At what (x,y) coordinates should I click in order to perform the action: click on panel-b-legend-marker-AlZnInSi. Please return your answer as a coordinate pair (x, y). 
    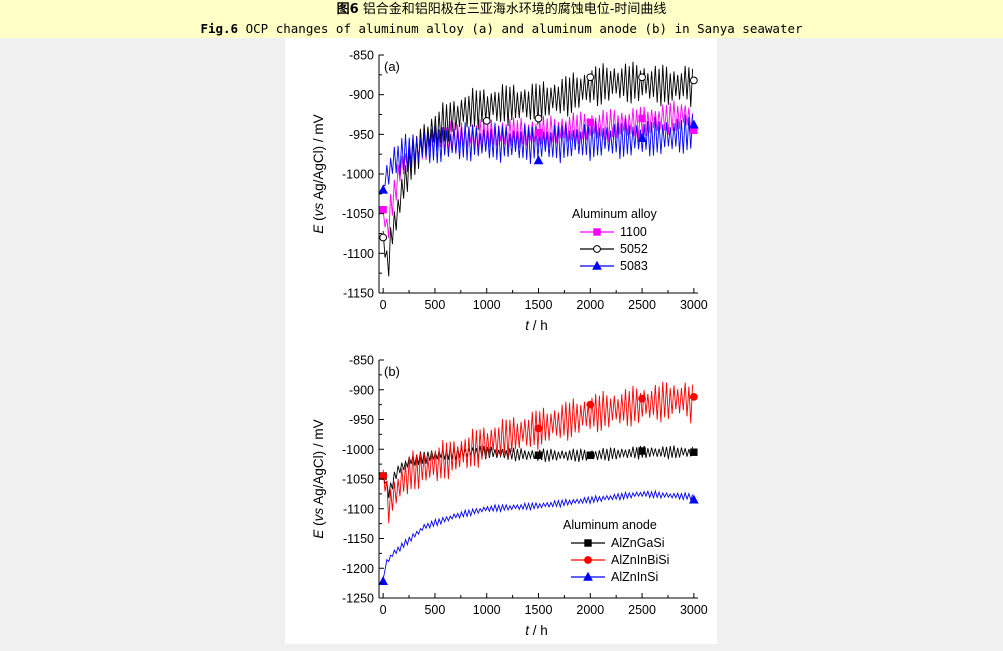
    Looking at the image, I should click on (588, 576).